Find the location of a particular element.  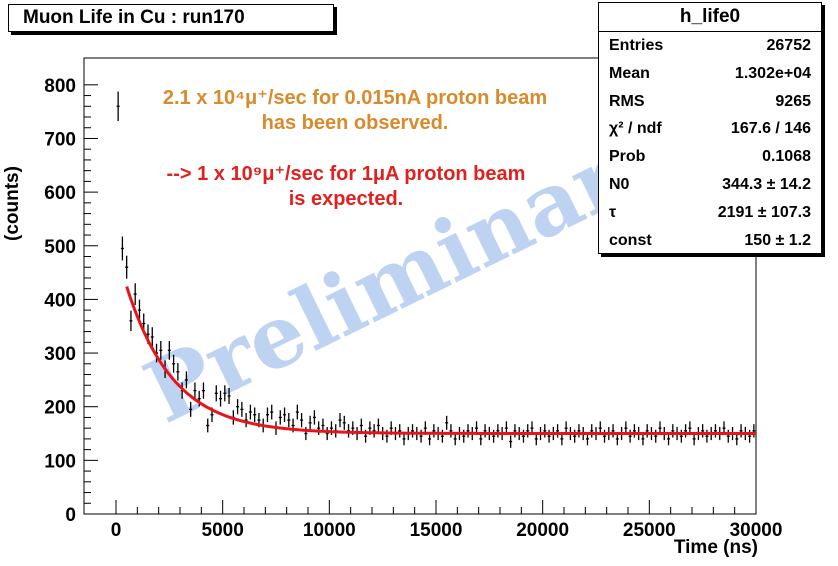

annotation-line: has been observed. is located at coordinates (355, 123).